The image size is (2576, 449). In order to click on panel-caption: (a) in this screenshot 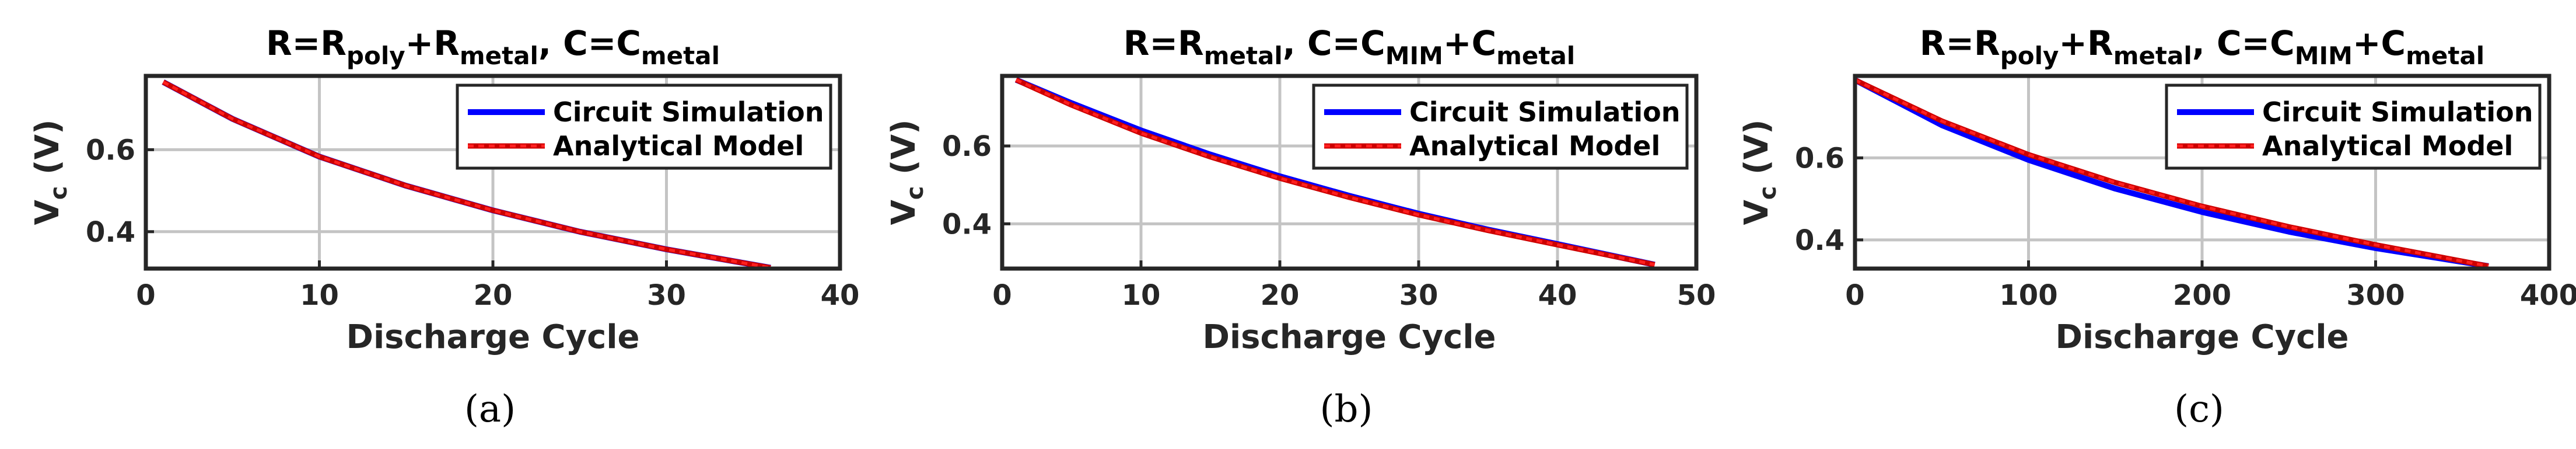, I will do `click(490, 409)`.